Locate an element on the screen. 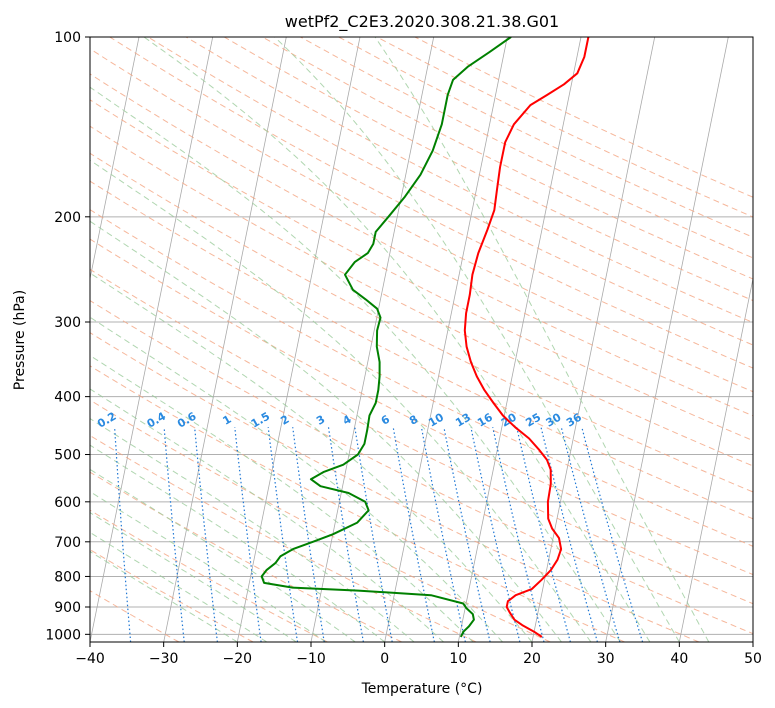  x-tick-label: 40 is located at coordinates (679, 659).